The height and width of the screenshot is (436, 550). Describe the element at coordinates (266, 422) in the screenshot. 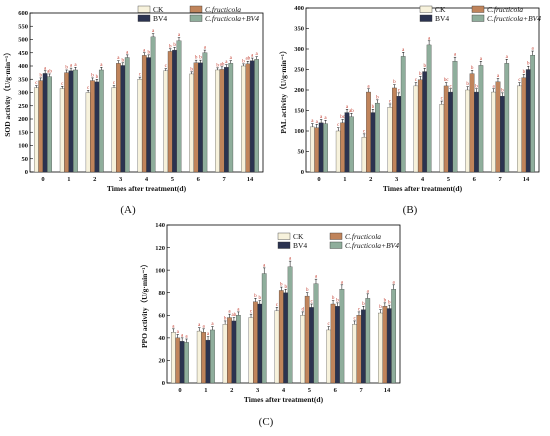

I see `panel-label: (C)` at that location.